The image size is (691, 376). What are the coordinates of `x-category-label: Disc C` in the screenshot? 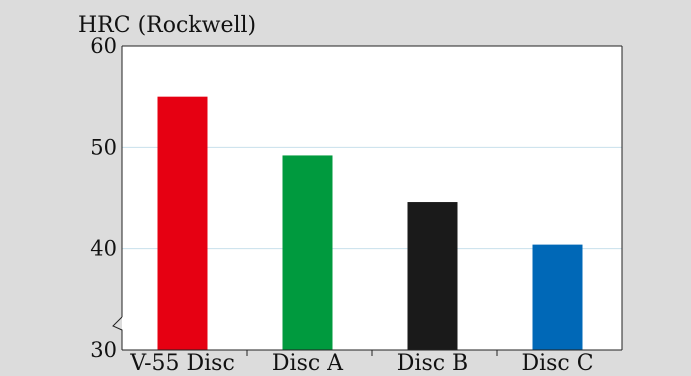 It's located at (557, 363).